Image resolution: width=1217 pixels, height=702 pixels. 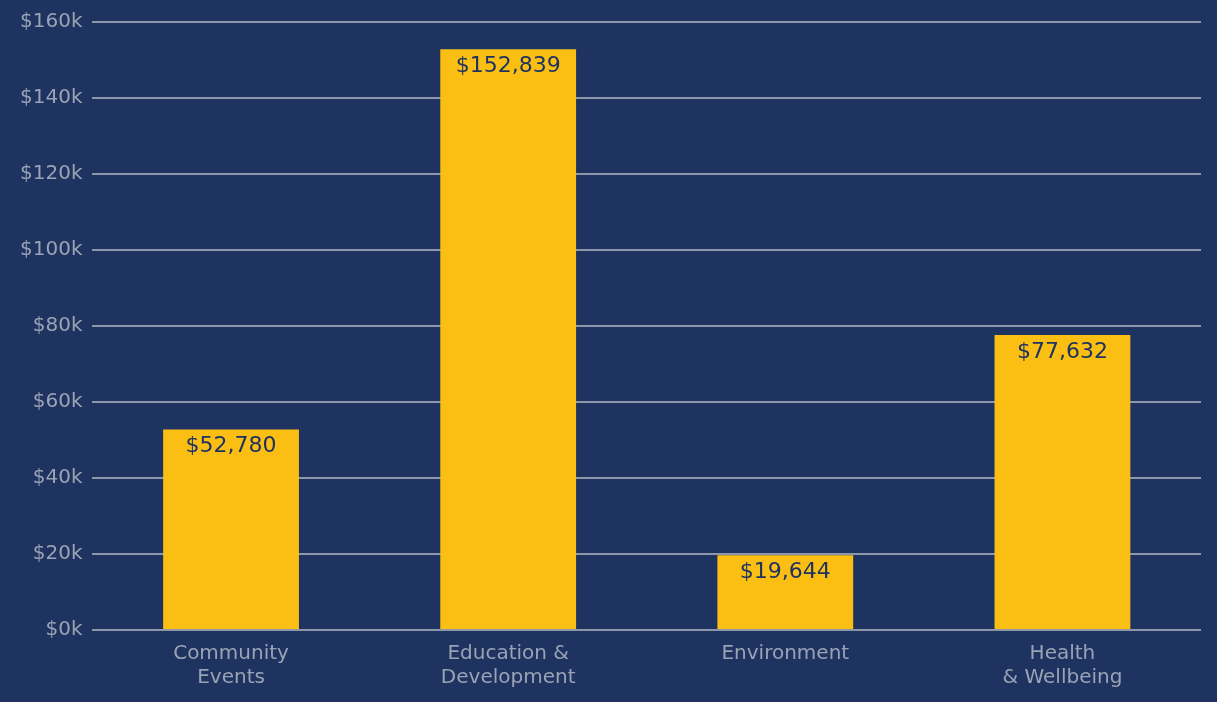 What do you see at coordinates (785, 652) in the screenshot?
I see `x-tick-label: Environment` at bounding box center [785, 652].